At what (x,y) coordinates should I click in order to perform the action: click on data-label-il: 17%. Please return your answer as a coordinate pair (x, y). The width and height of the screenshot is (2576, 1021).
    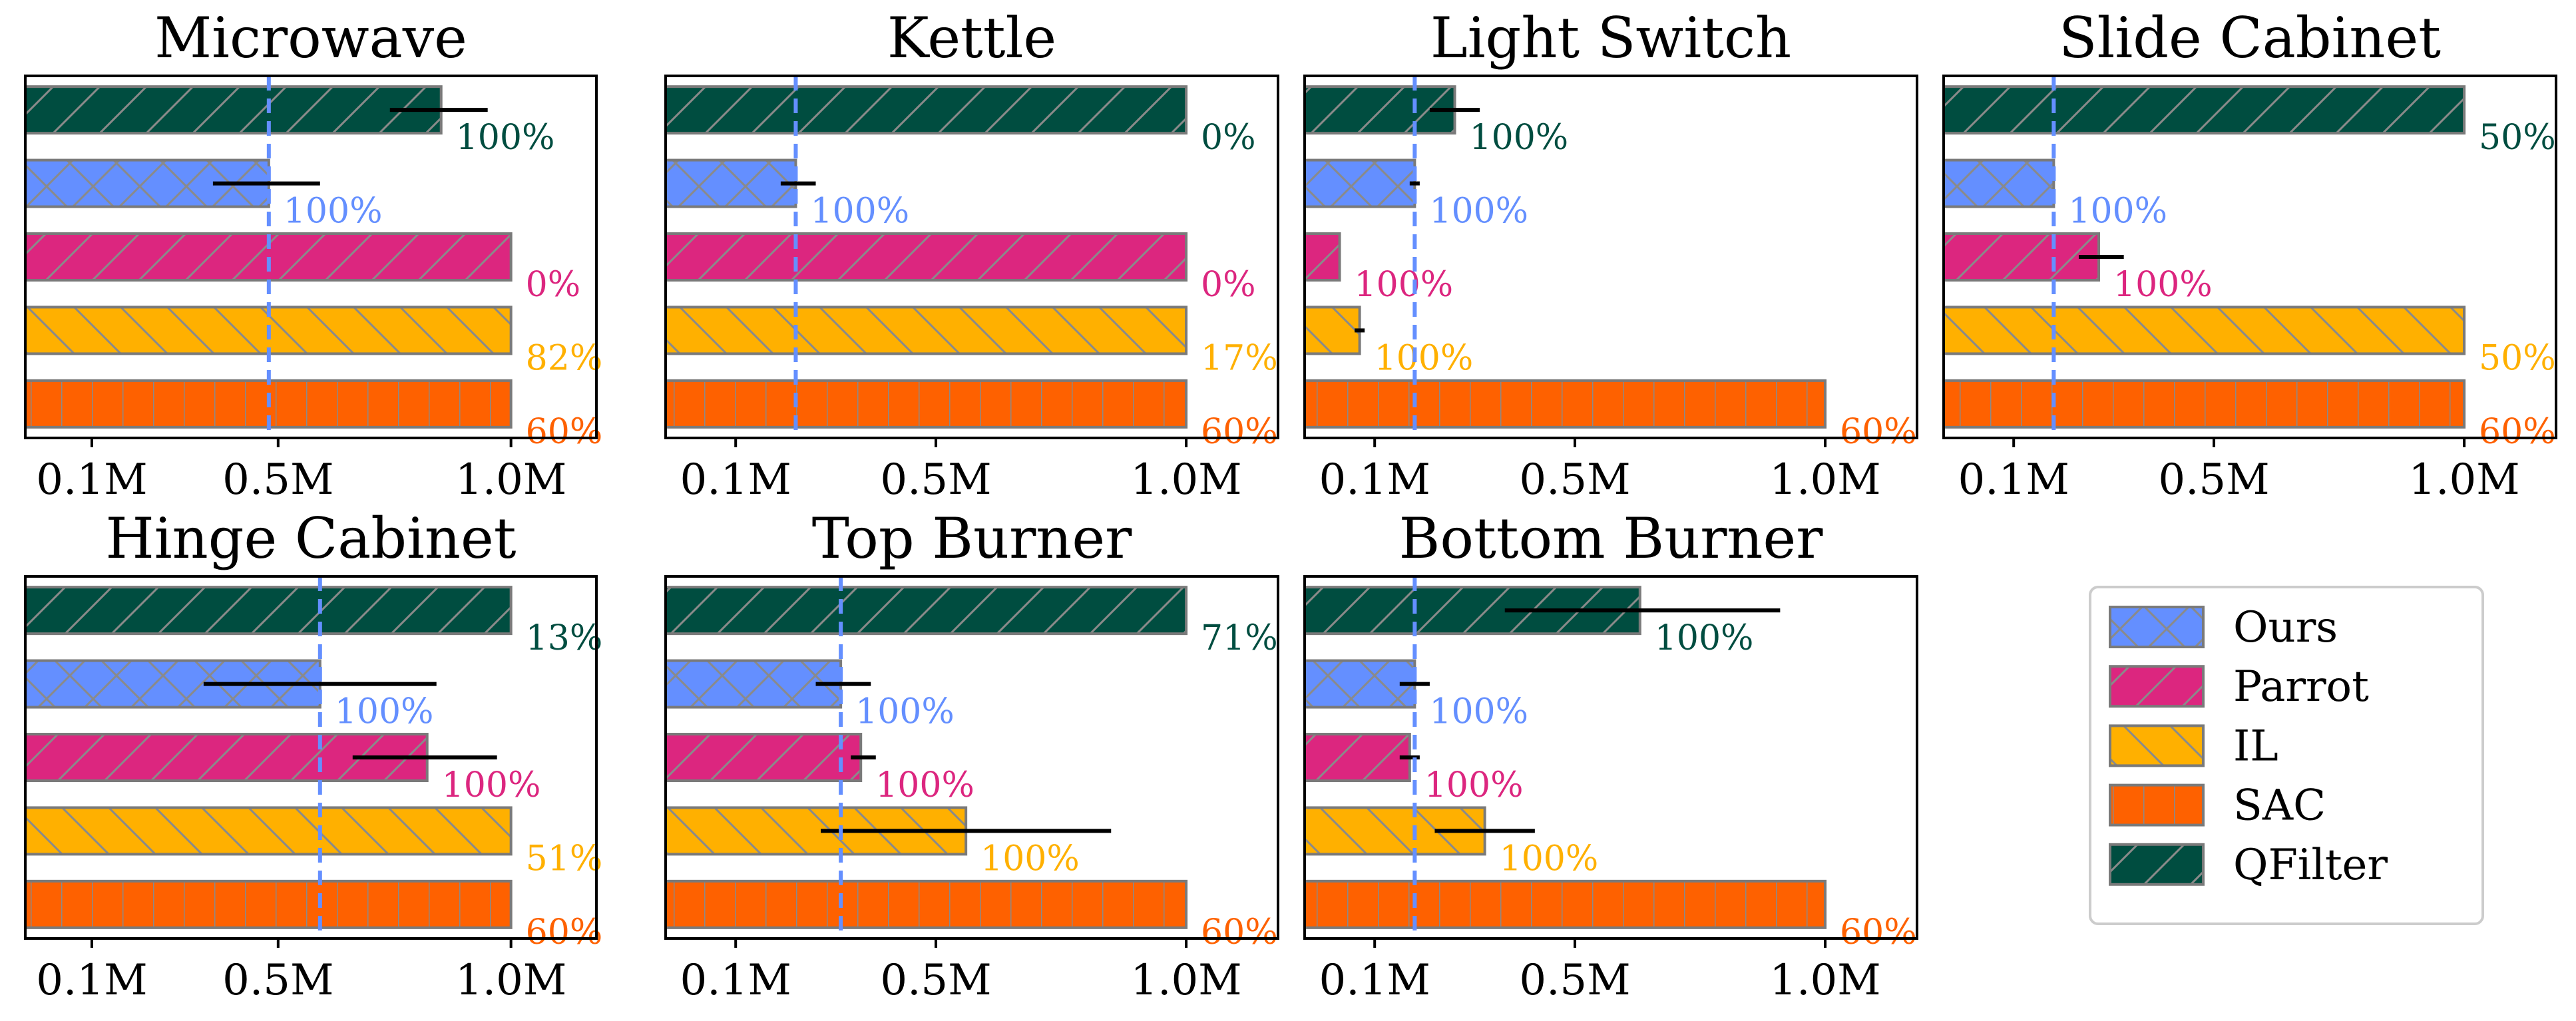
    Looking at the image, I should click on (1239, 358).